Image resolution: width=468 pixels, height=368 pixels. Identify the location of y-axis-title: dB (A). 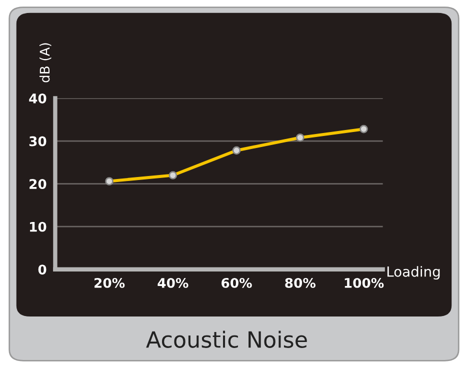
(45, 62).